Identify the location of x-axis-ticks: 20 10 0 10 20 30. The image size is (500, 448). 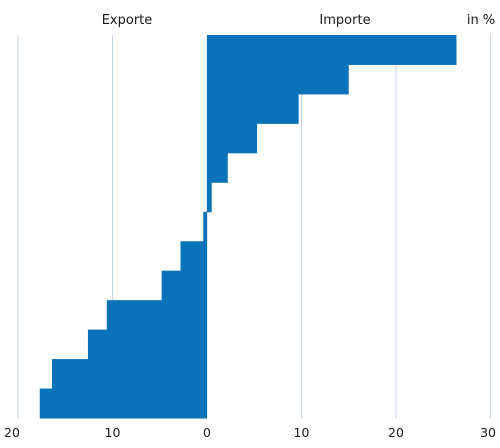
(250, 432).